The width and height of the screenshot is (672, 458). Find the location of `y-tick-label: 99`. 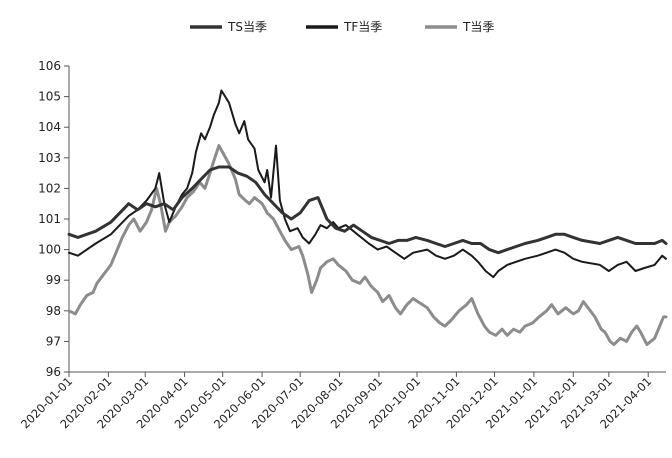

y-tick-label: 99 is located at coordinates (53, 280).